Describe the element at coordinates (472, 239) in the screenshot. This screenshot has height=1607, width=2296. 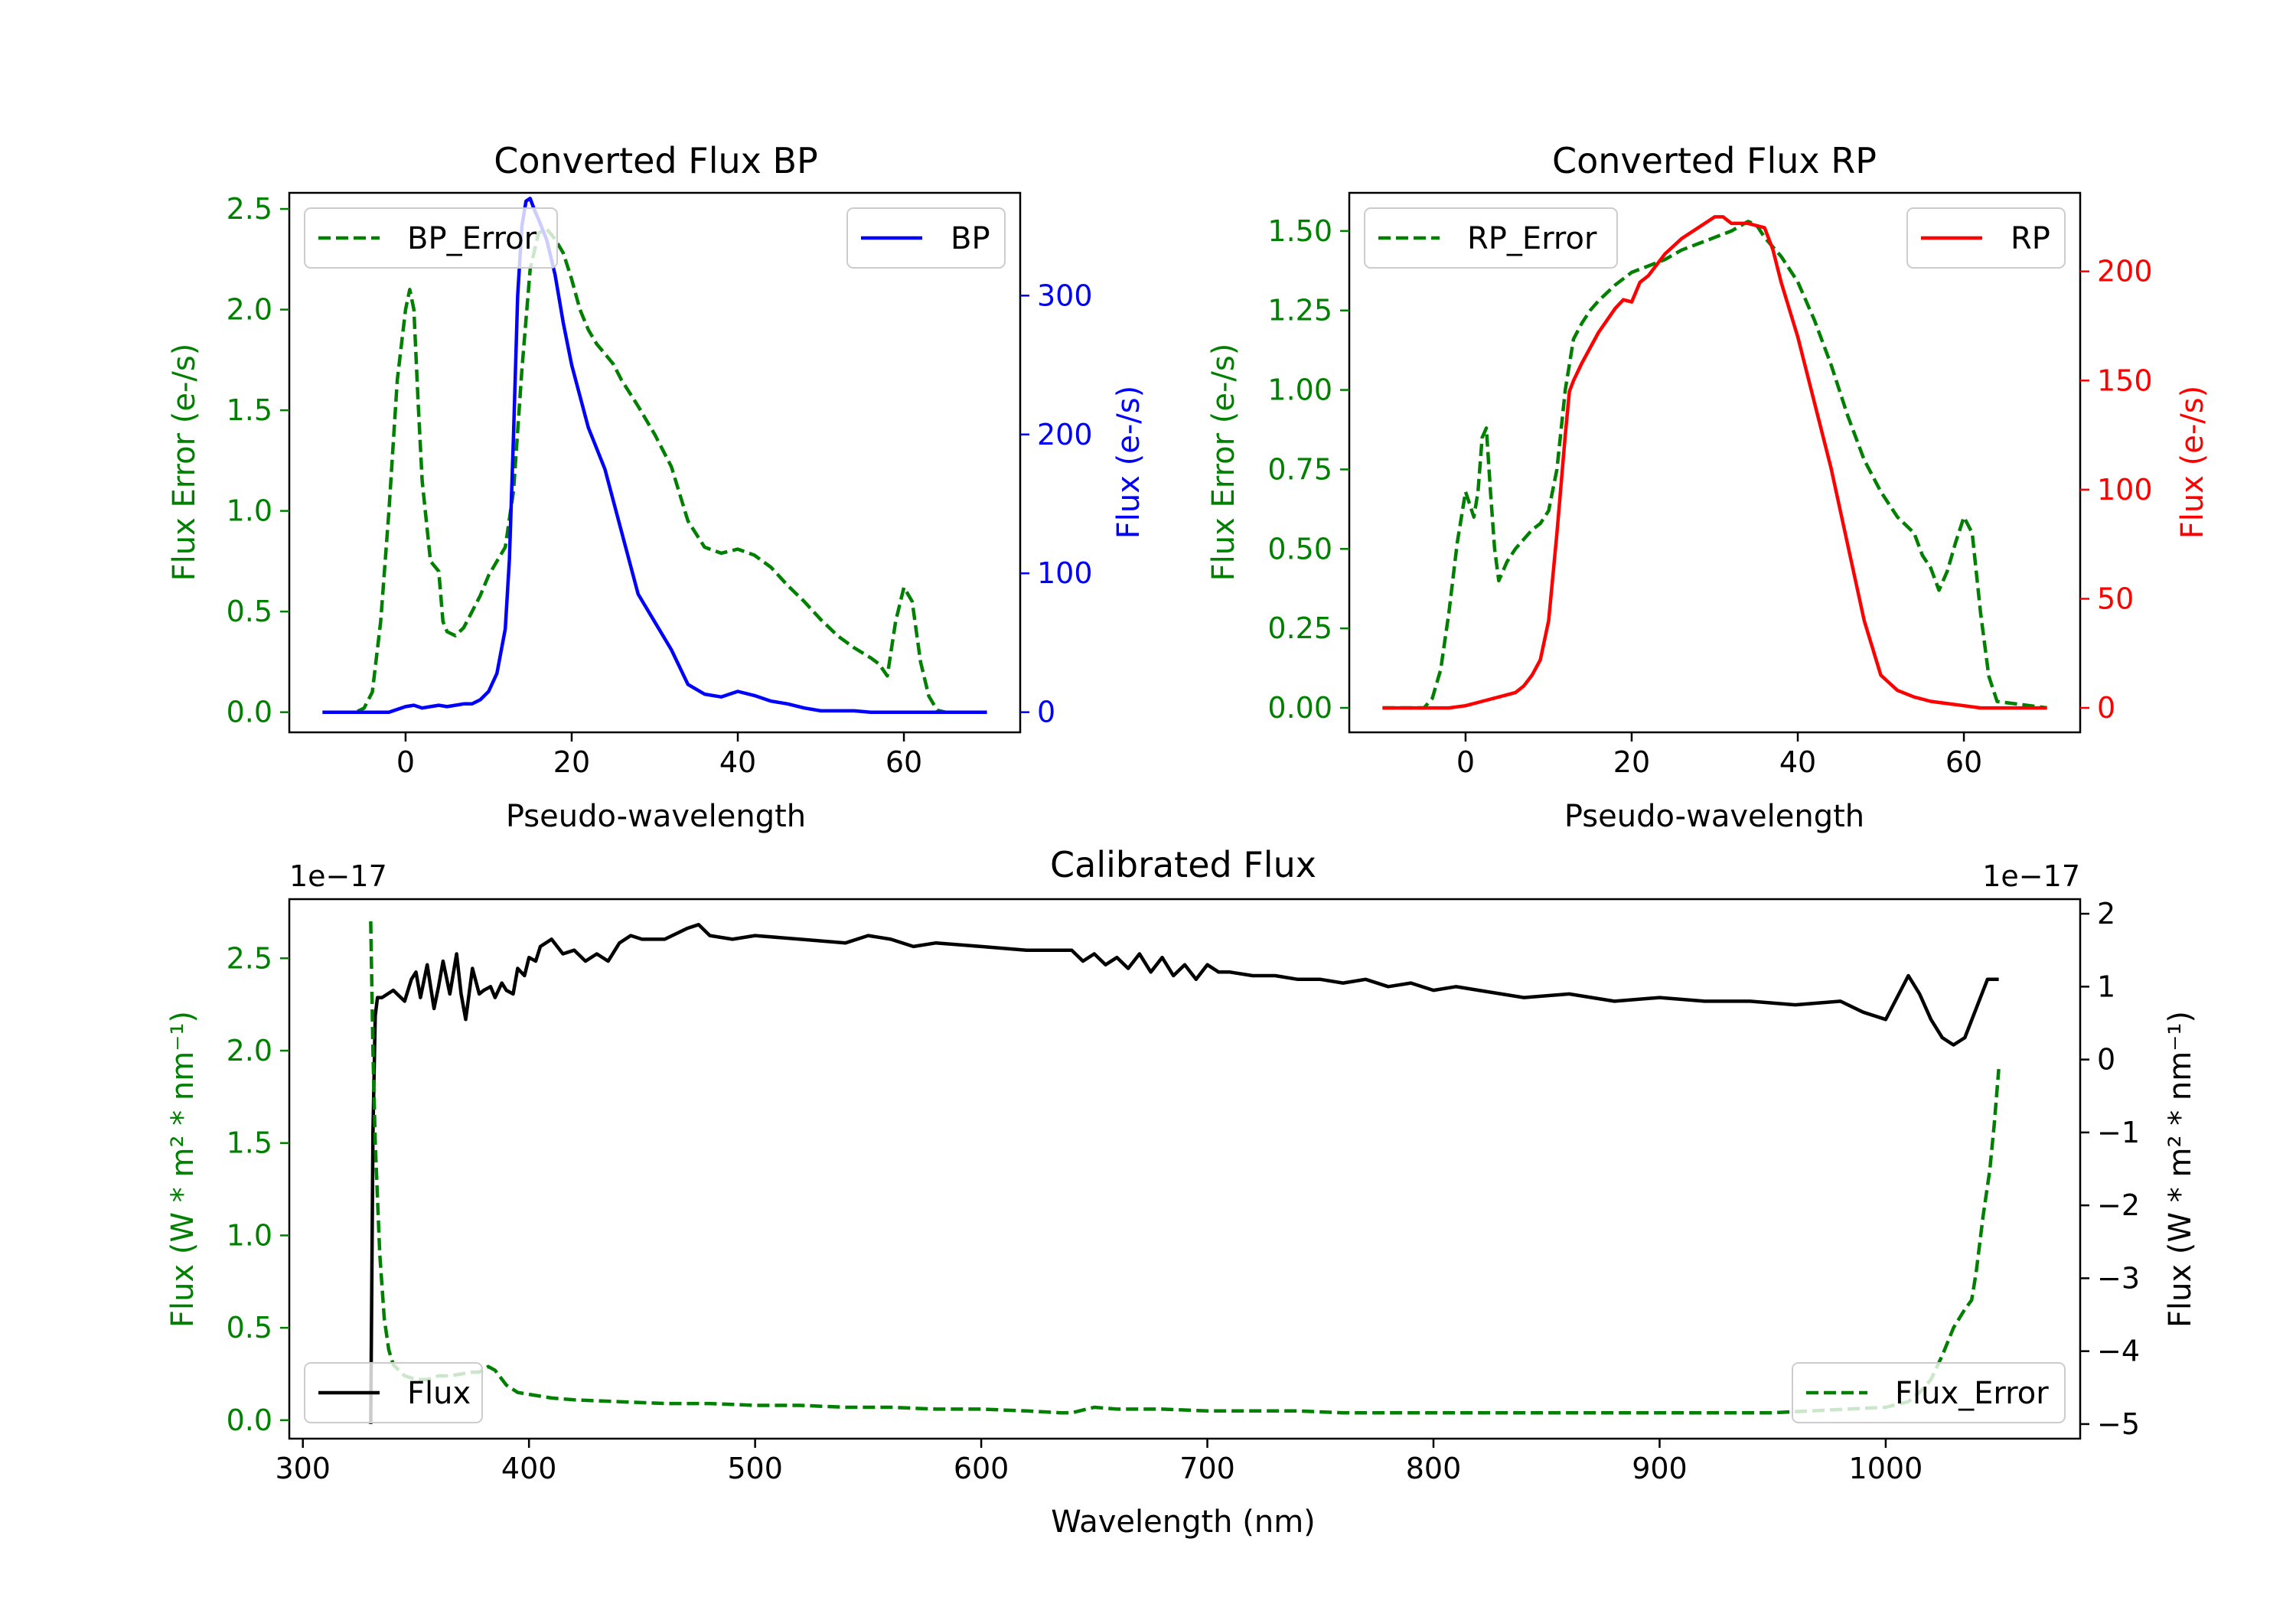
I see `bp-error-legend-label: BP_Error` at that location.